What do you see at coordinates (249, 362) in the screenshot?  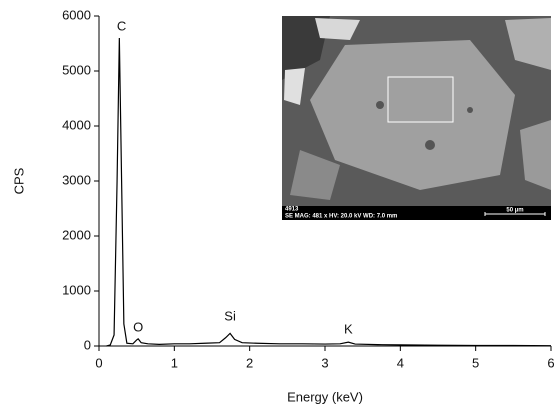 I see `x-tick-label: 2` at bounding box center [249, 362].